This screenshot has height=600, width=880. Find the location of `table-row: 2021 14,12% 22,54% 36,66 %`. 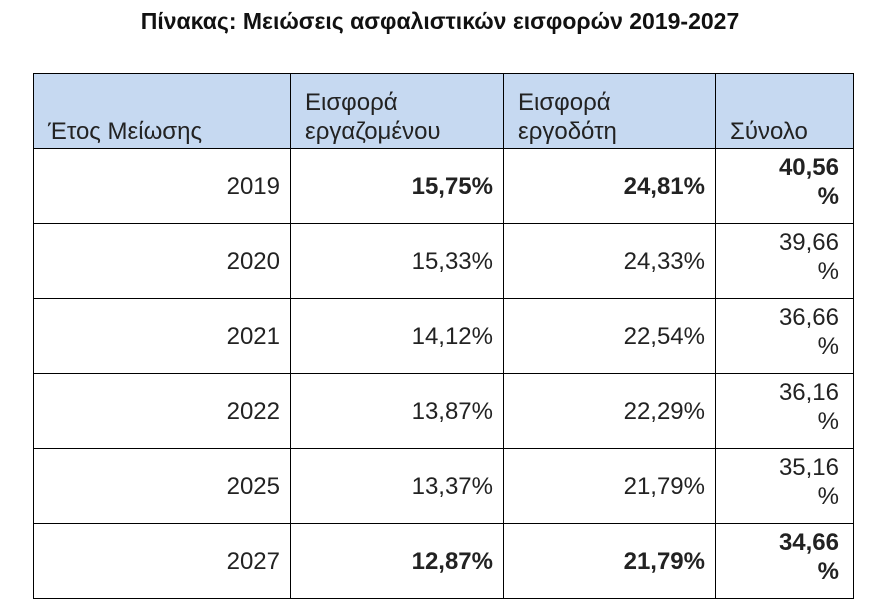

table-row: 2021 14,12% 22,54% 36,66 % is located at coordinates (443, 336).